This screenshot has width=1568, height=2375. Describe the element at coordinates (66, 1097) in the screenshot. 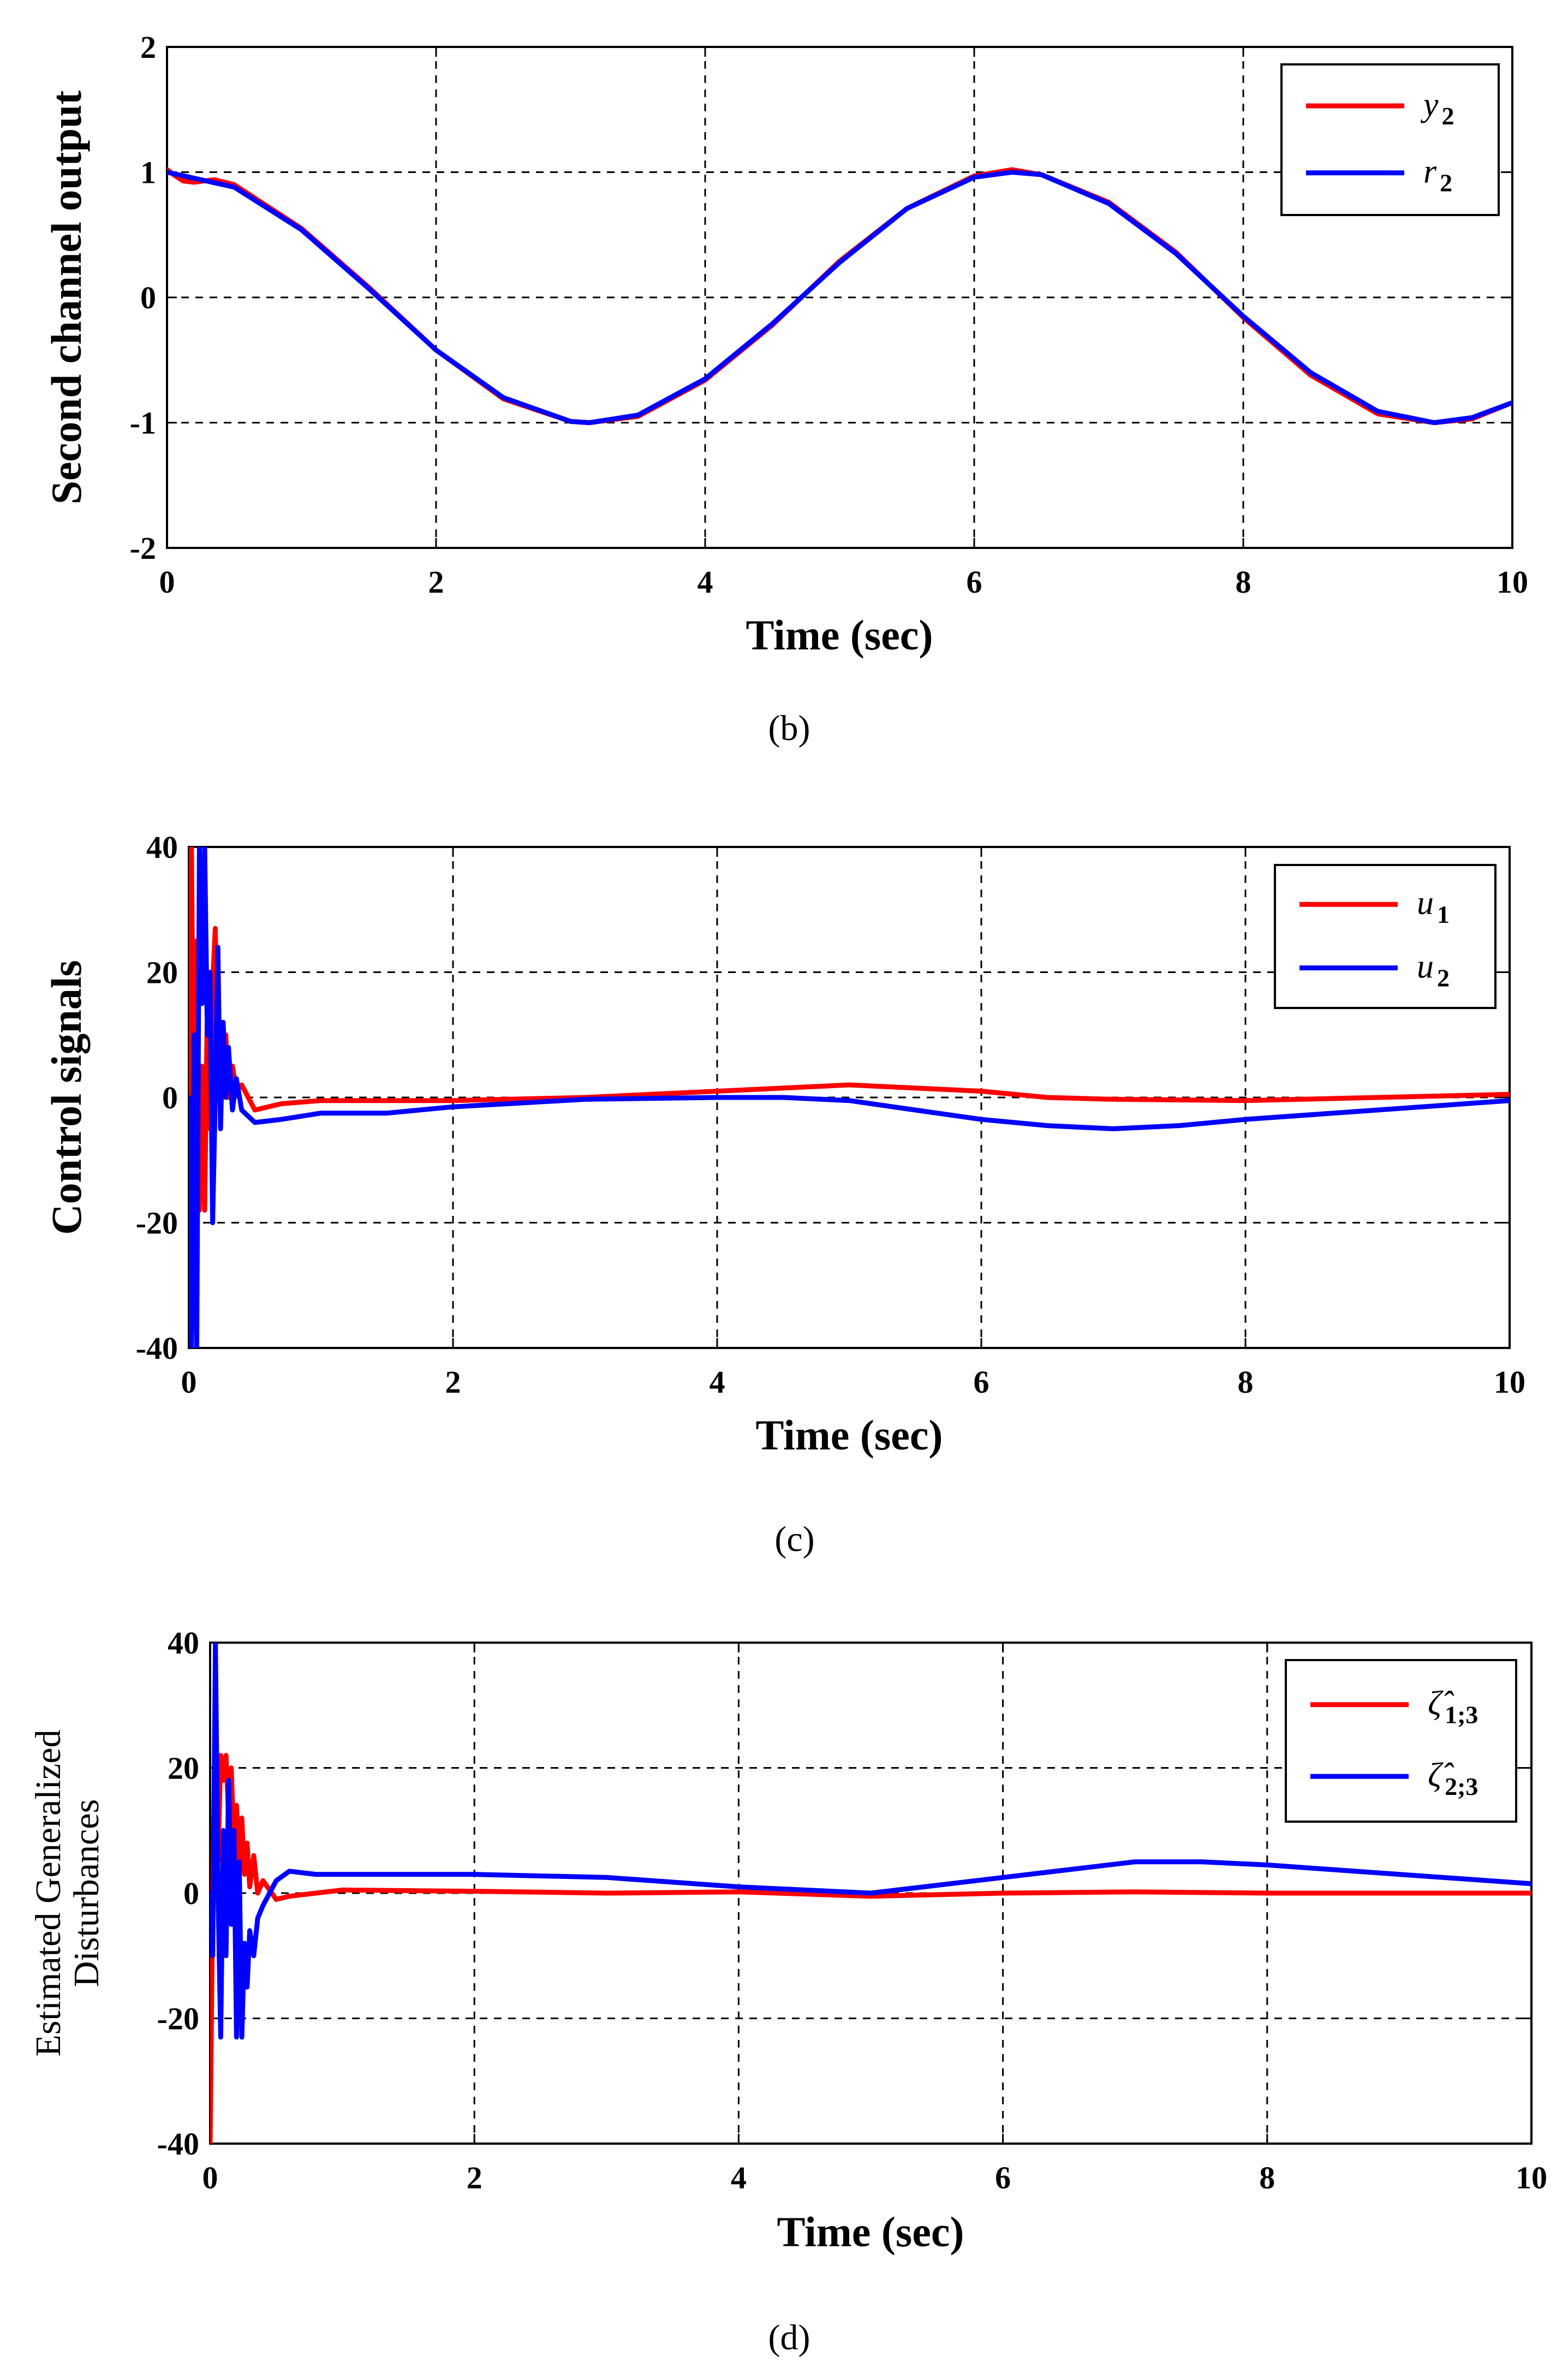

I see `y-axis-label: Control signals` at that location.